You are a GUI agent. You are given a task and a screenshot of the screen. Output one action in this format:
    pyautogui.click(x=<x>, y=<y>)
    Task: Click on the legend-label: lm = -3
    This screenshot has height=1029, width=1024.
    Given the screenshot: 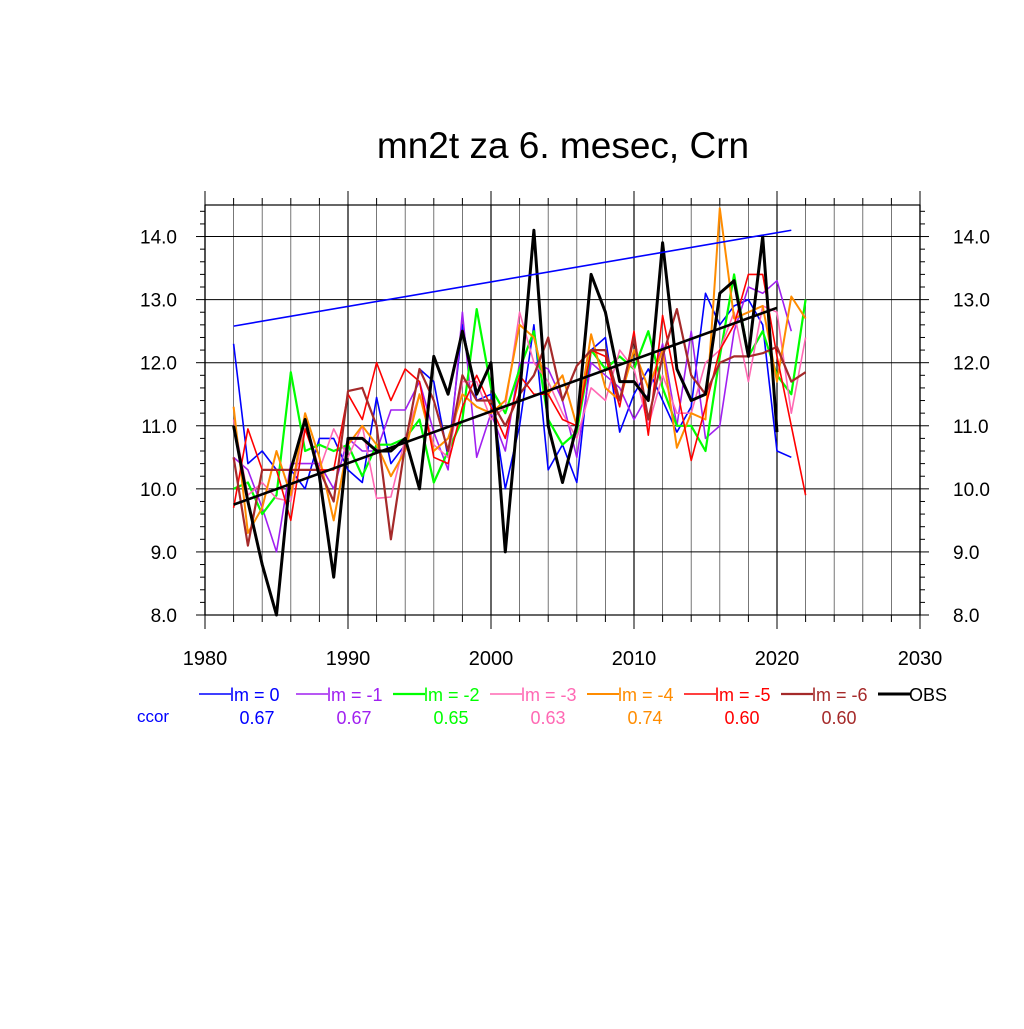 What is the action you would take?
    pyautogui.click(x=549, y=695)
    